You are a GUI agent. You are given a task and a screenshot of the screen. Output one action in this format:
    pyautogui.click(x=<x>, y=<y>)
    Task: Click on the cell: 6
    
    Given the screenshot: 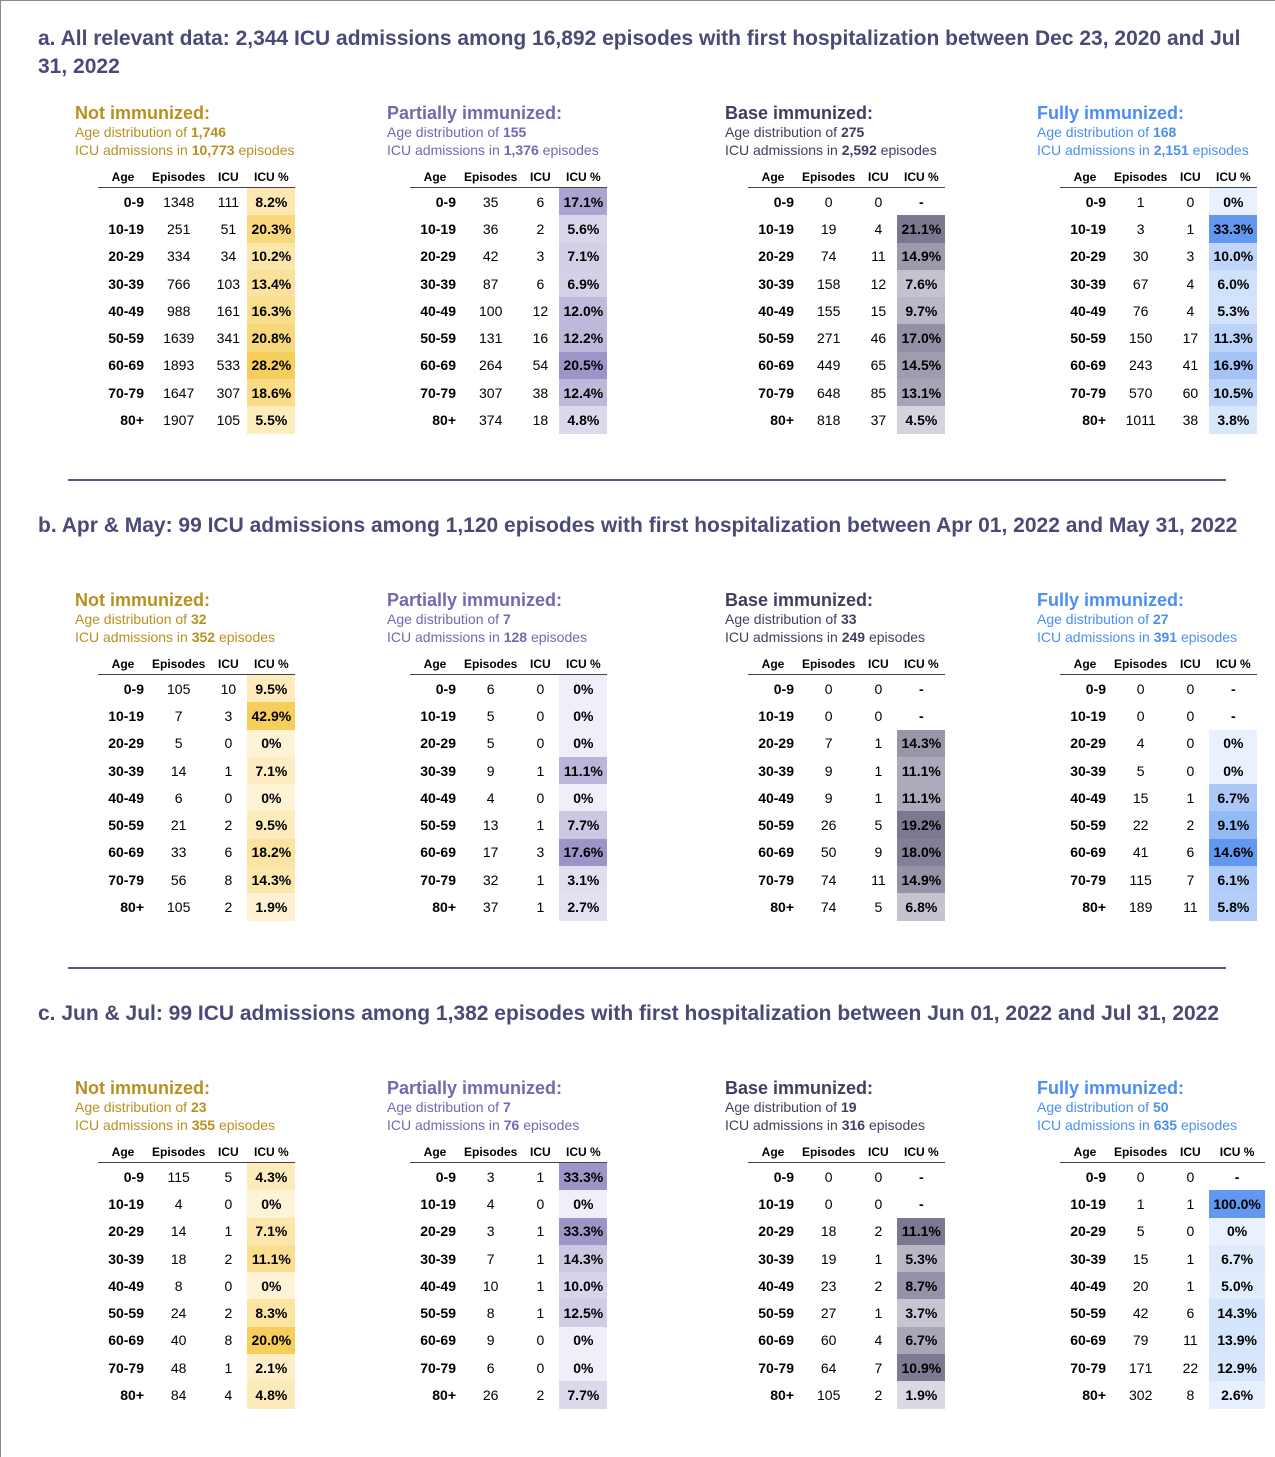 What is the action you would take?
    pyautogui.click(x=178, y=797)
    